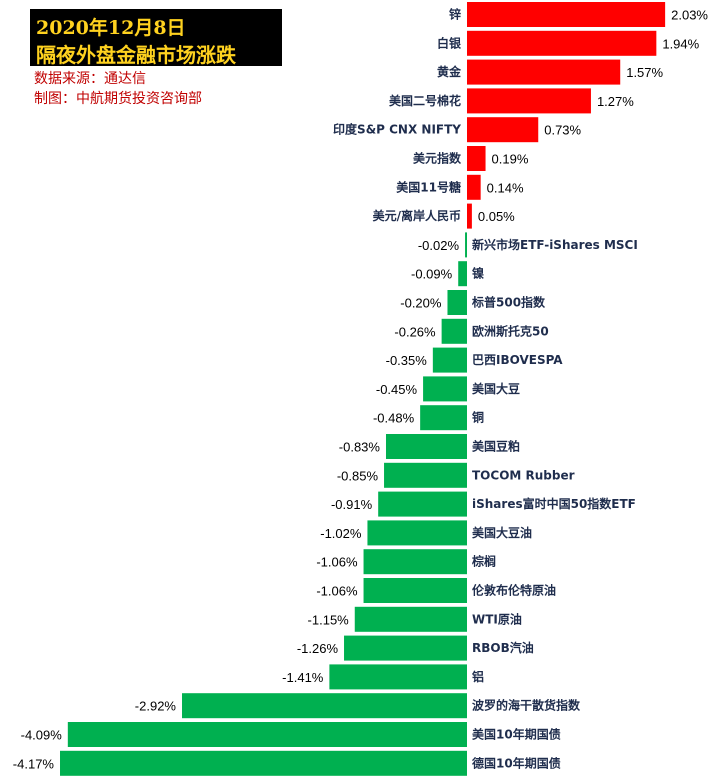 Image resolution: width=717 pixels, height=780 pixels. What do you see at coordinates (449, 71) in the screenshot?
I see `category-label: 黄金` at bounding box center [449, 71].